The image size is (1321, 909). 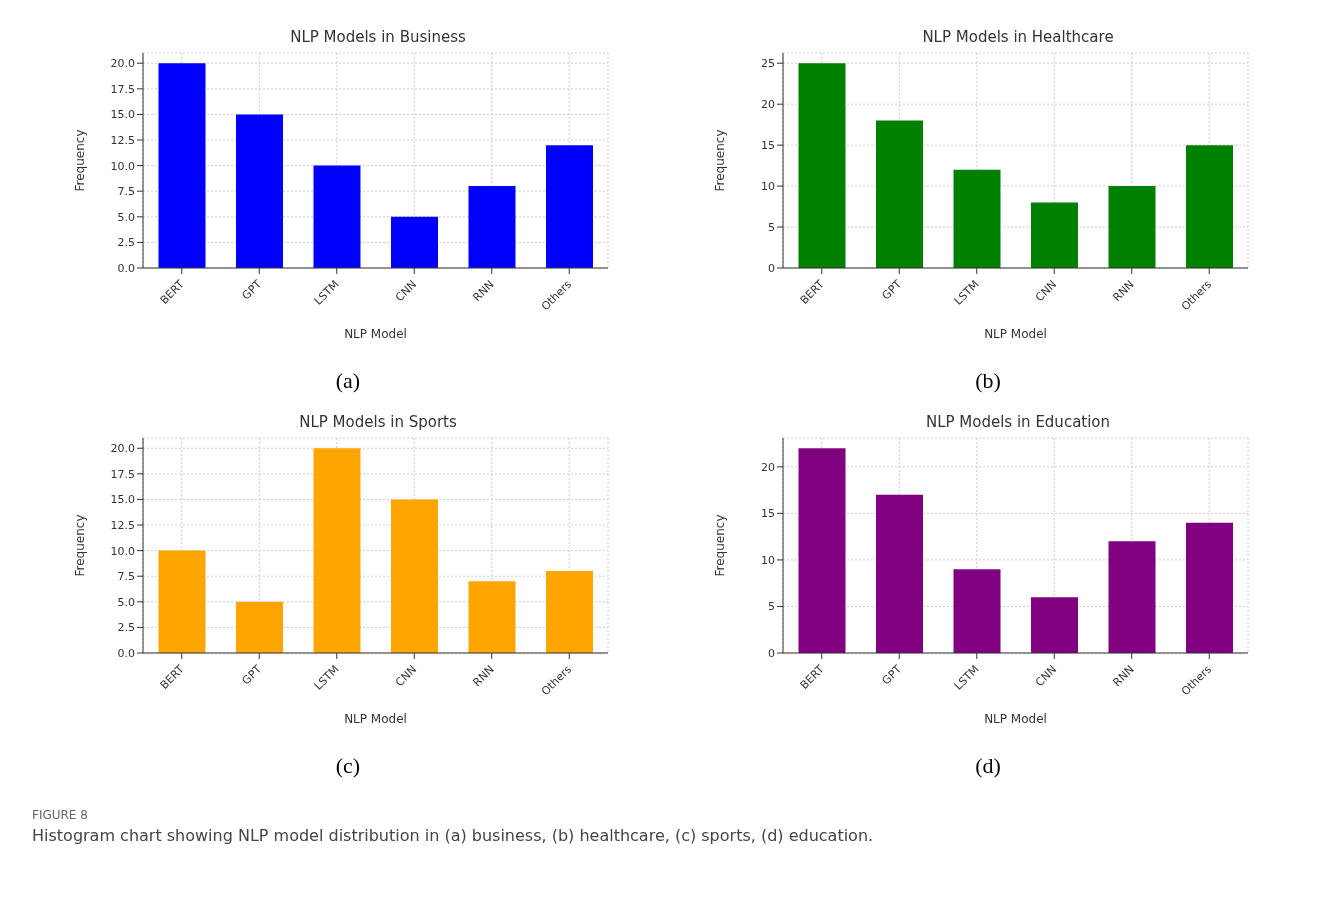 I want to click on text: (a), so click(x=348, y=381).